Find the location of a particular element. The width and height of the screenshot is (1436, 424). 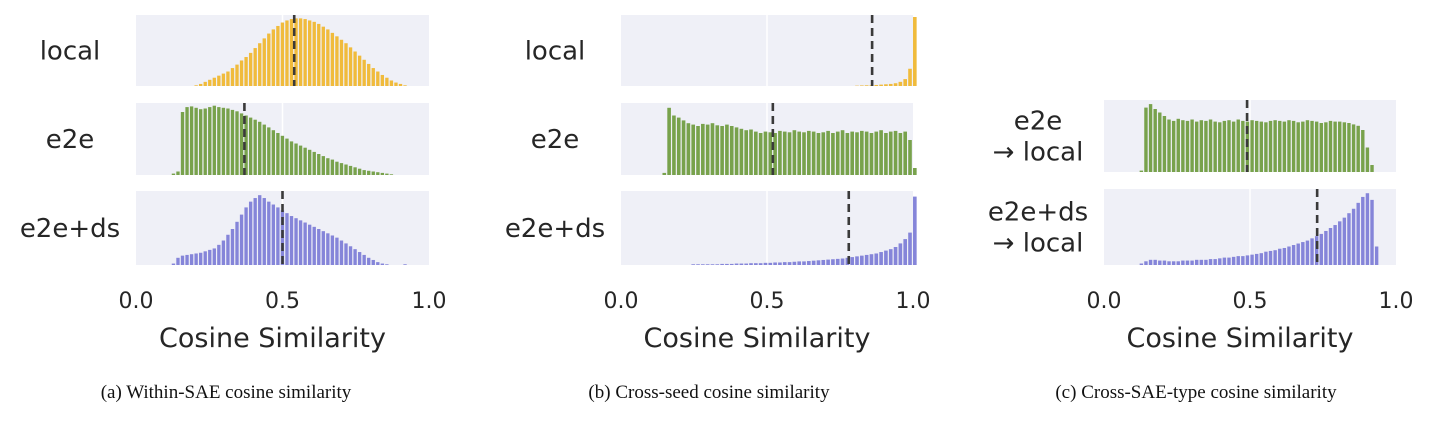

row-label: e2e is located at coordinates (555, 140).